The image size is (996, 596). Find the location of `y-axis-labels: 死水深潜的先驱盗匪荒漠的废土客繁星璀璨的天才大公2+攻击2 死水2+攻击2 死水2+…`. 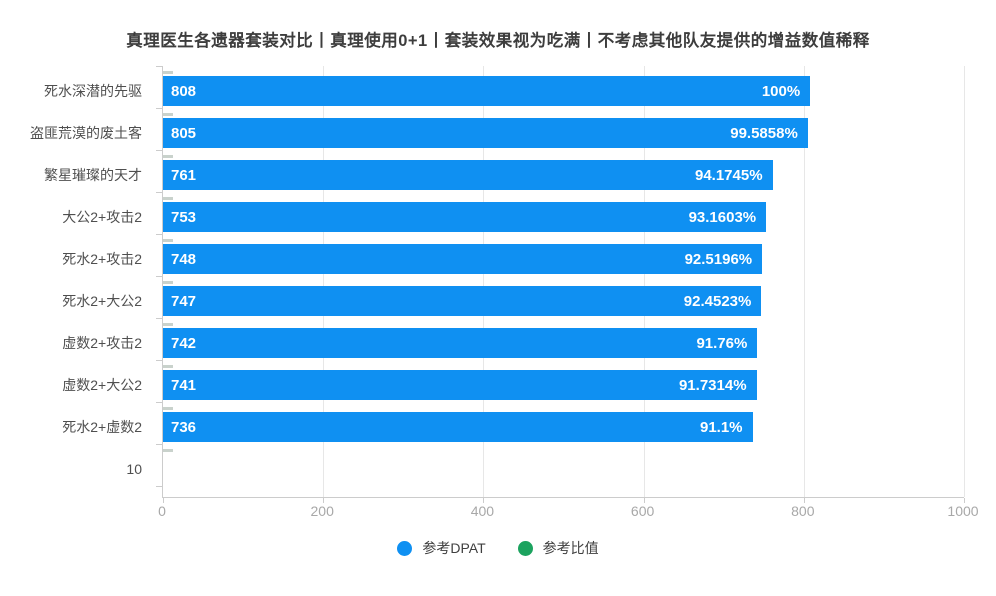

y-axis-labels: 死水深潜的先驱盗匪荒漠的废土客繁星璀璨的天才大公2+攻击2 死水2+攻击2 死水2+… is located at coordinates (76, 281).